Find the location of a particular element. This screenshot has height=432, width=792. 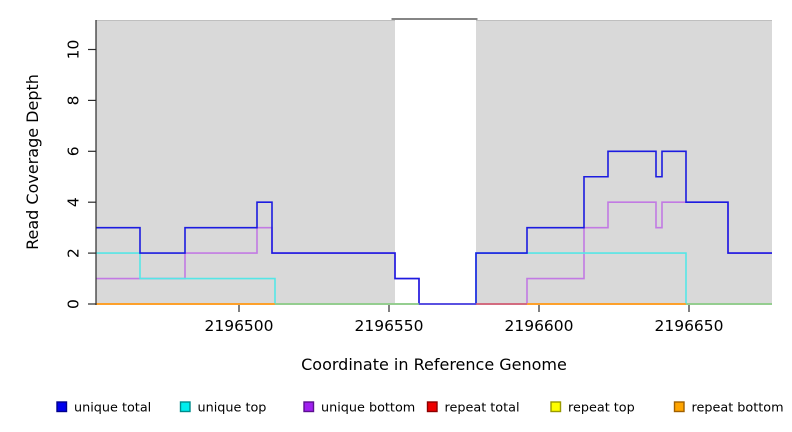

y-tick-label: 6 is located at coordinates (74, 151).